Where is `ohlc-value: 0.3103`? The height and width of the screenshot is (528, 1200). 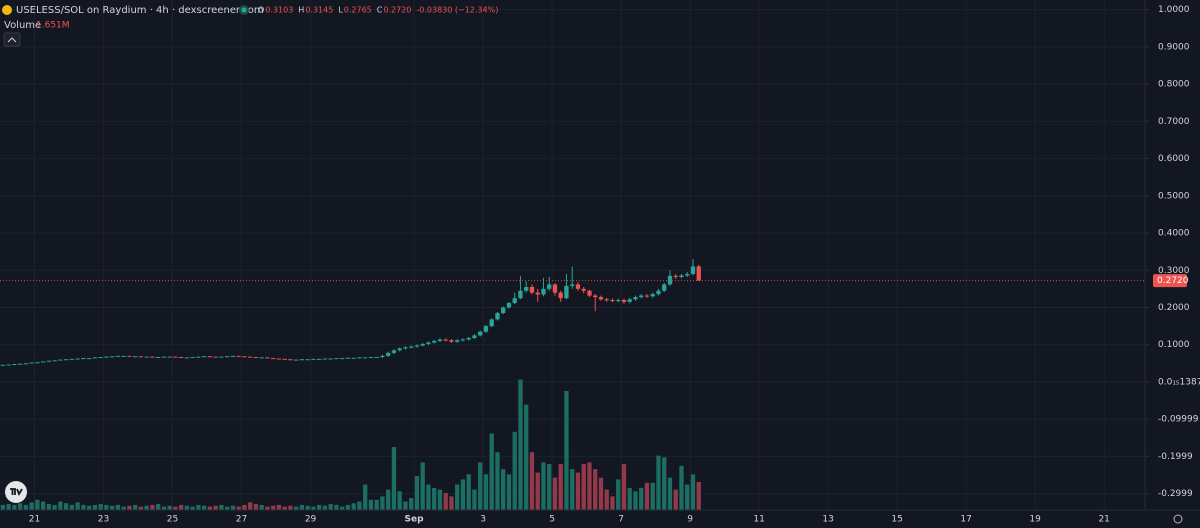 ohlc-value: 0.3103 is located at coordinates (279, 10).